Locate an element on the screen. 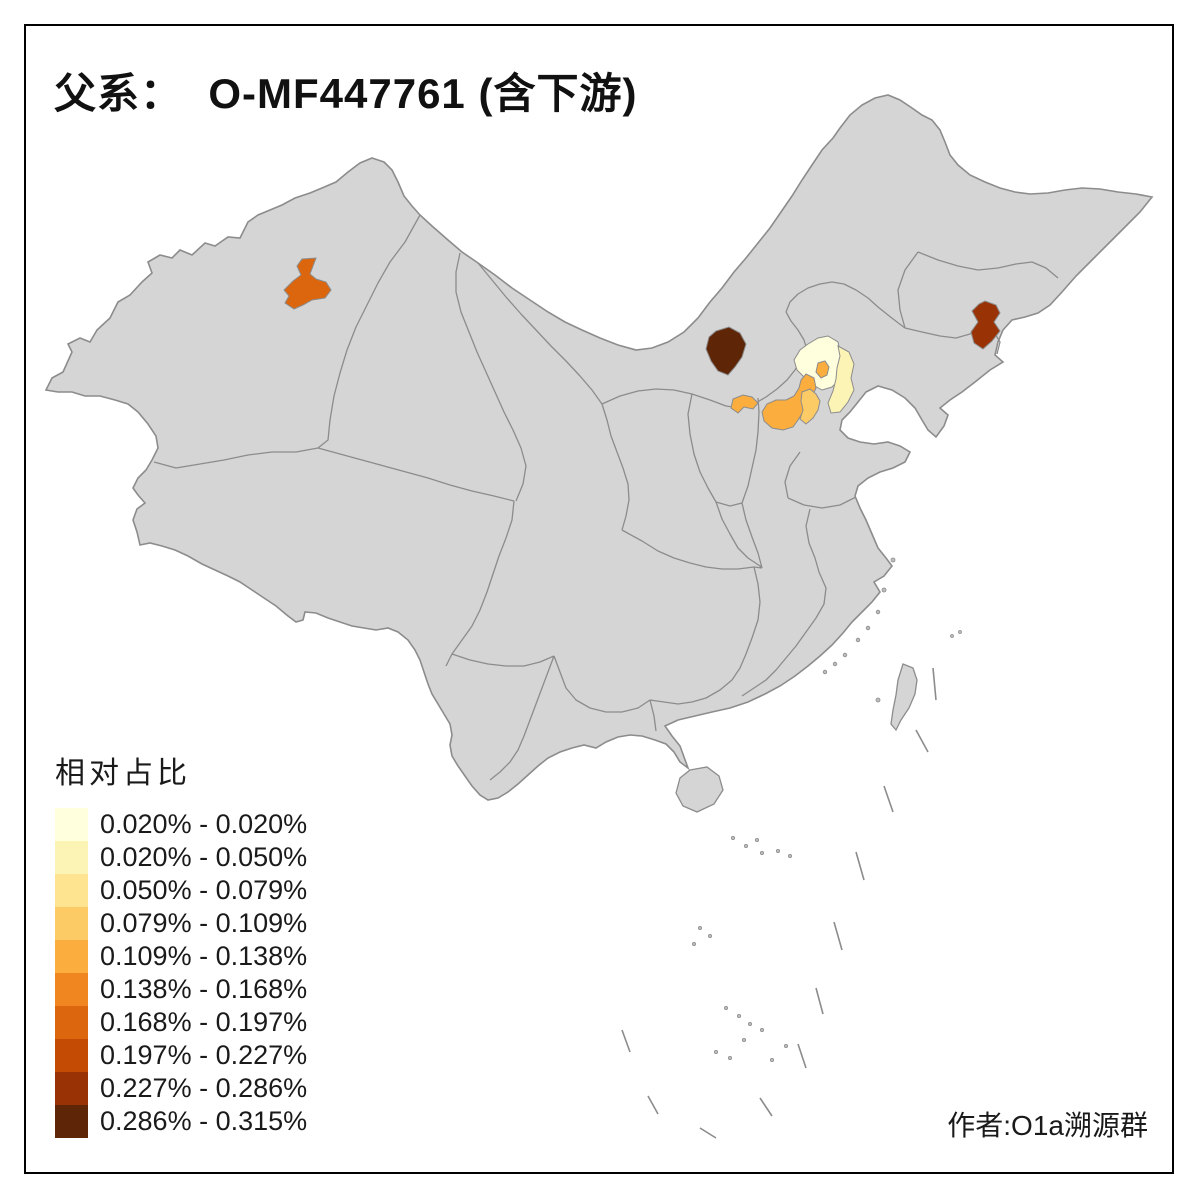 The image size is (1200, 1200). legend-row: 0.109% - 0.138% is located at coordinates (181, 956).